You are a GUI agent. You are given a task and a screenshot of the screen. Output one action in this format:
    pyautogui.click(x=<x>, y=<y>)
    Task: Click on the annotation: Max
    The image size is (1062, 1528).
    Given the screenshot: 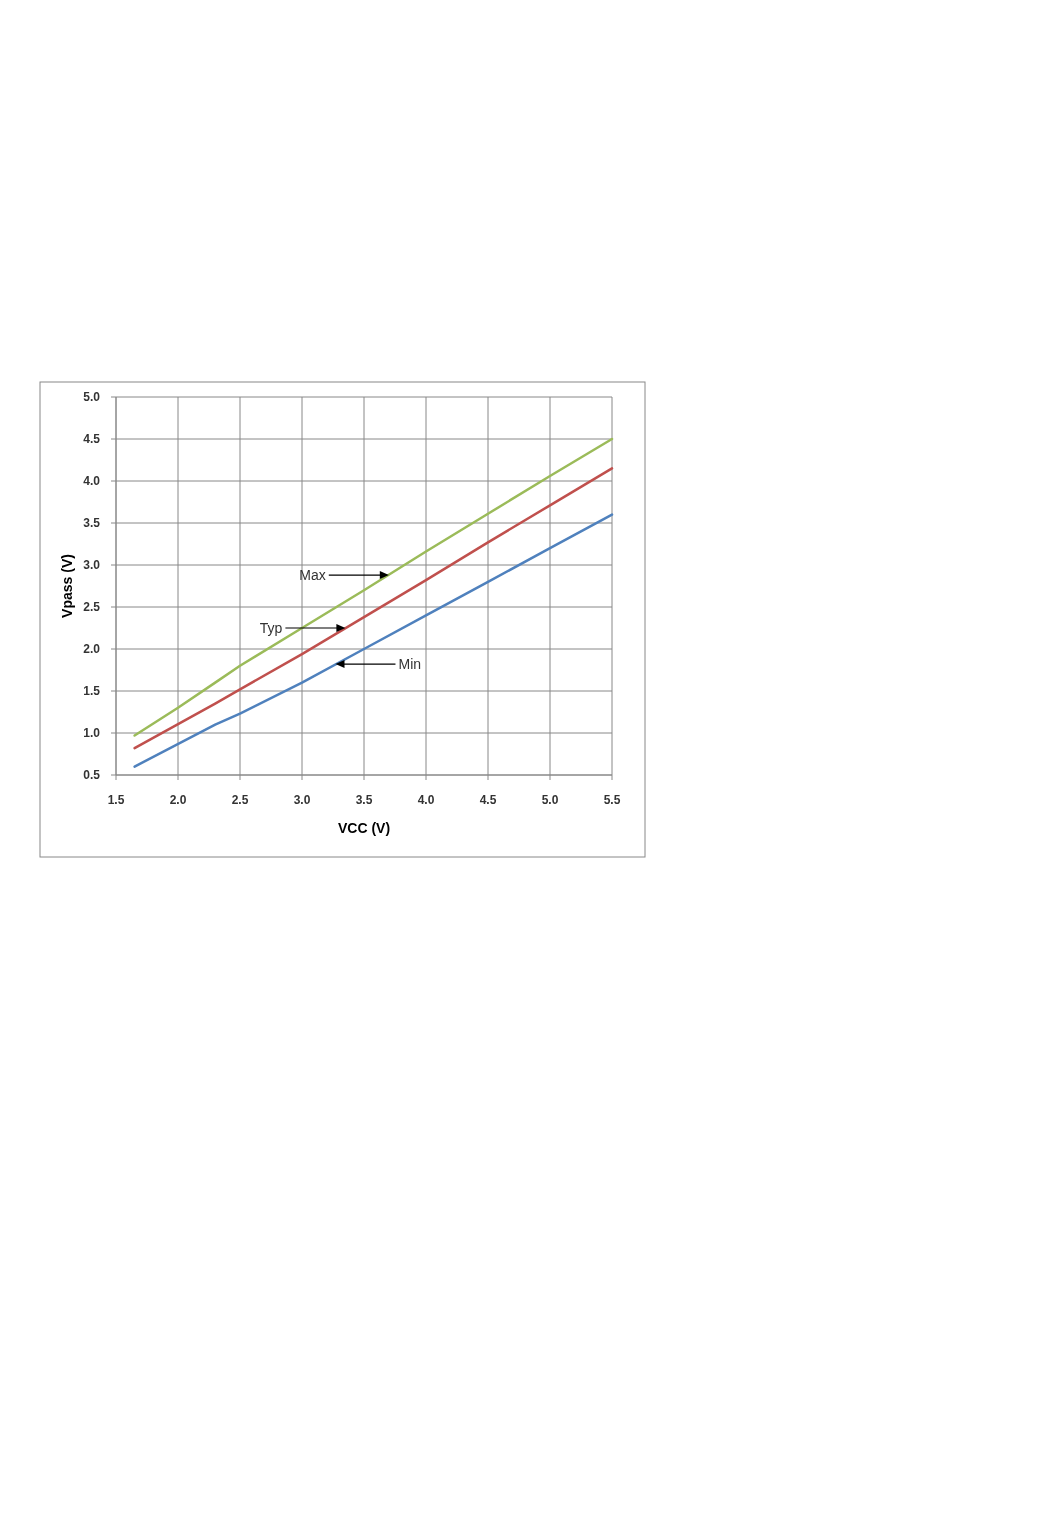 What is the action you would take?
    pyautogui.click(x=312, y=575)
    